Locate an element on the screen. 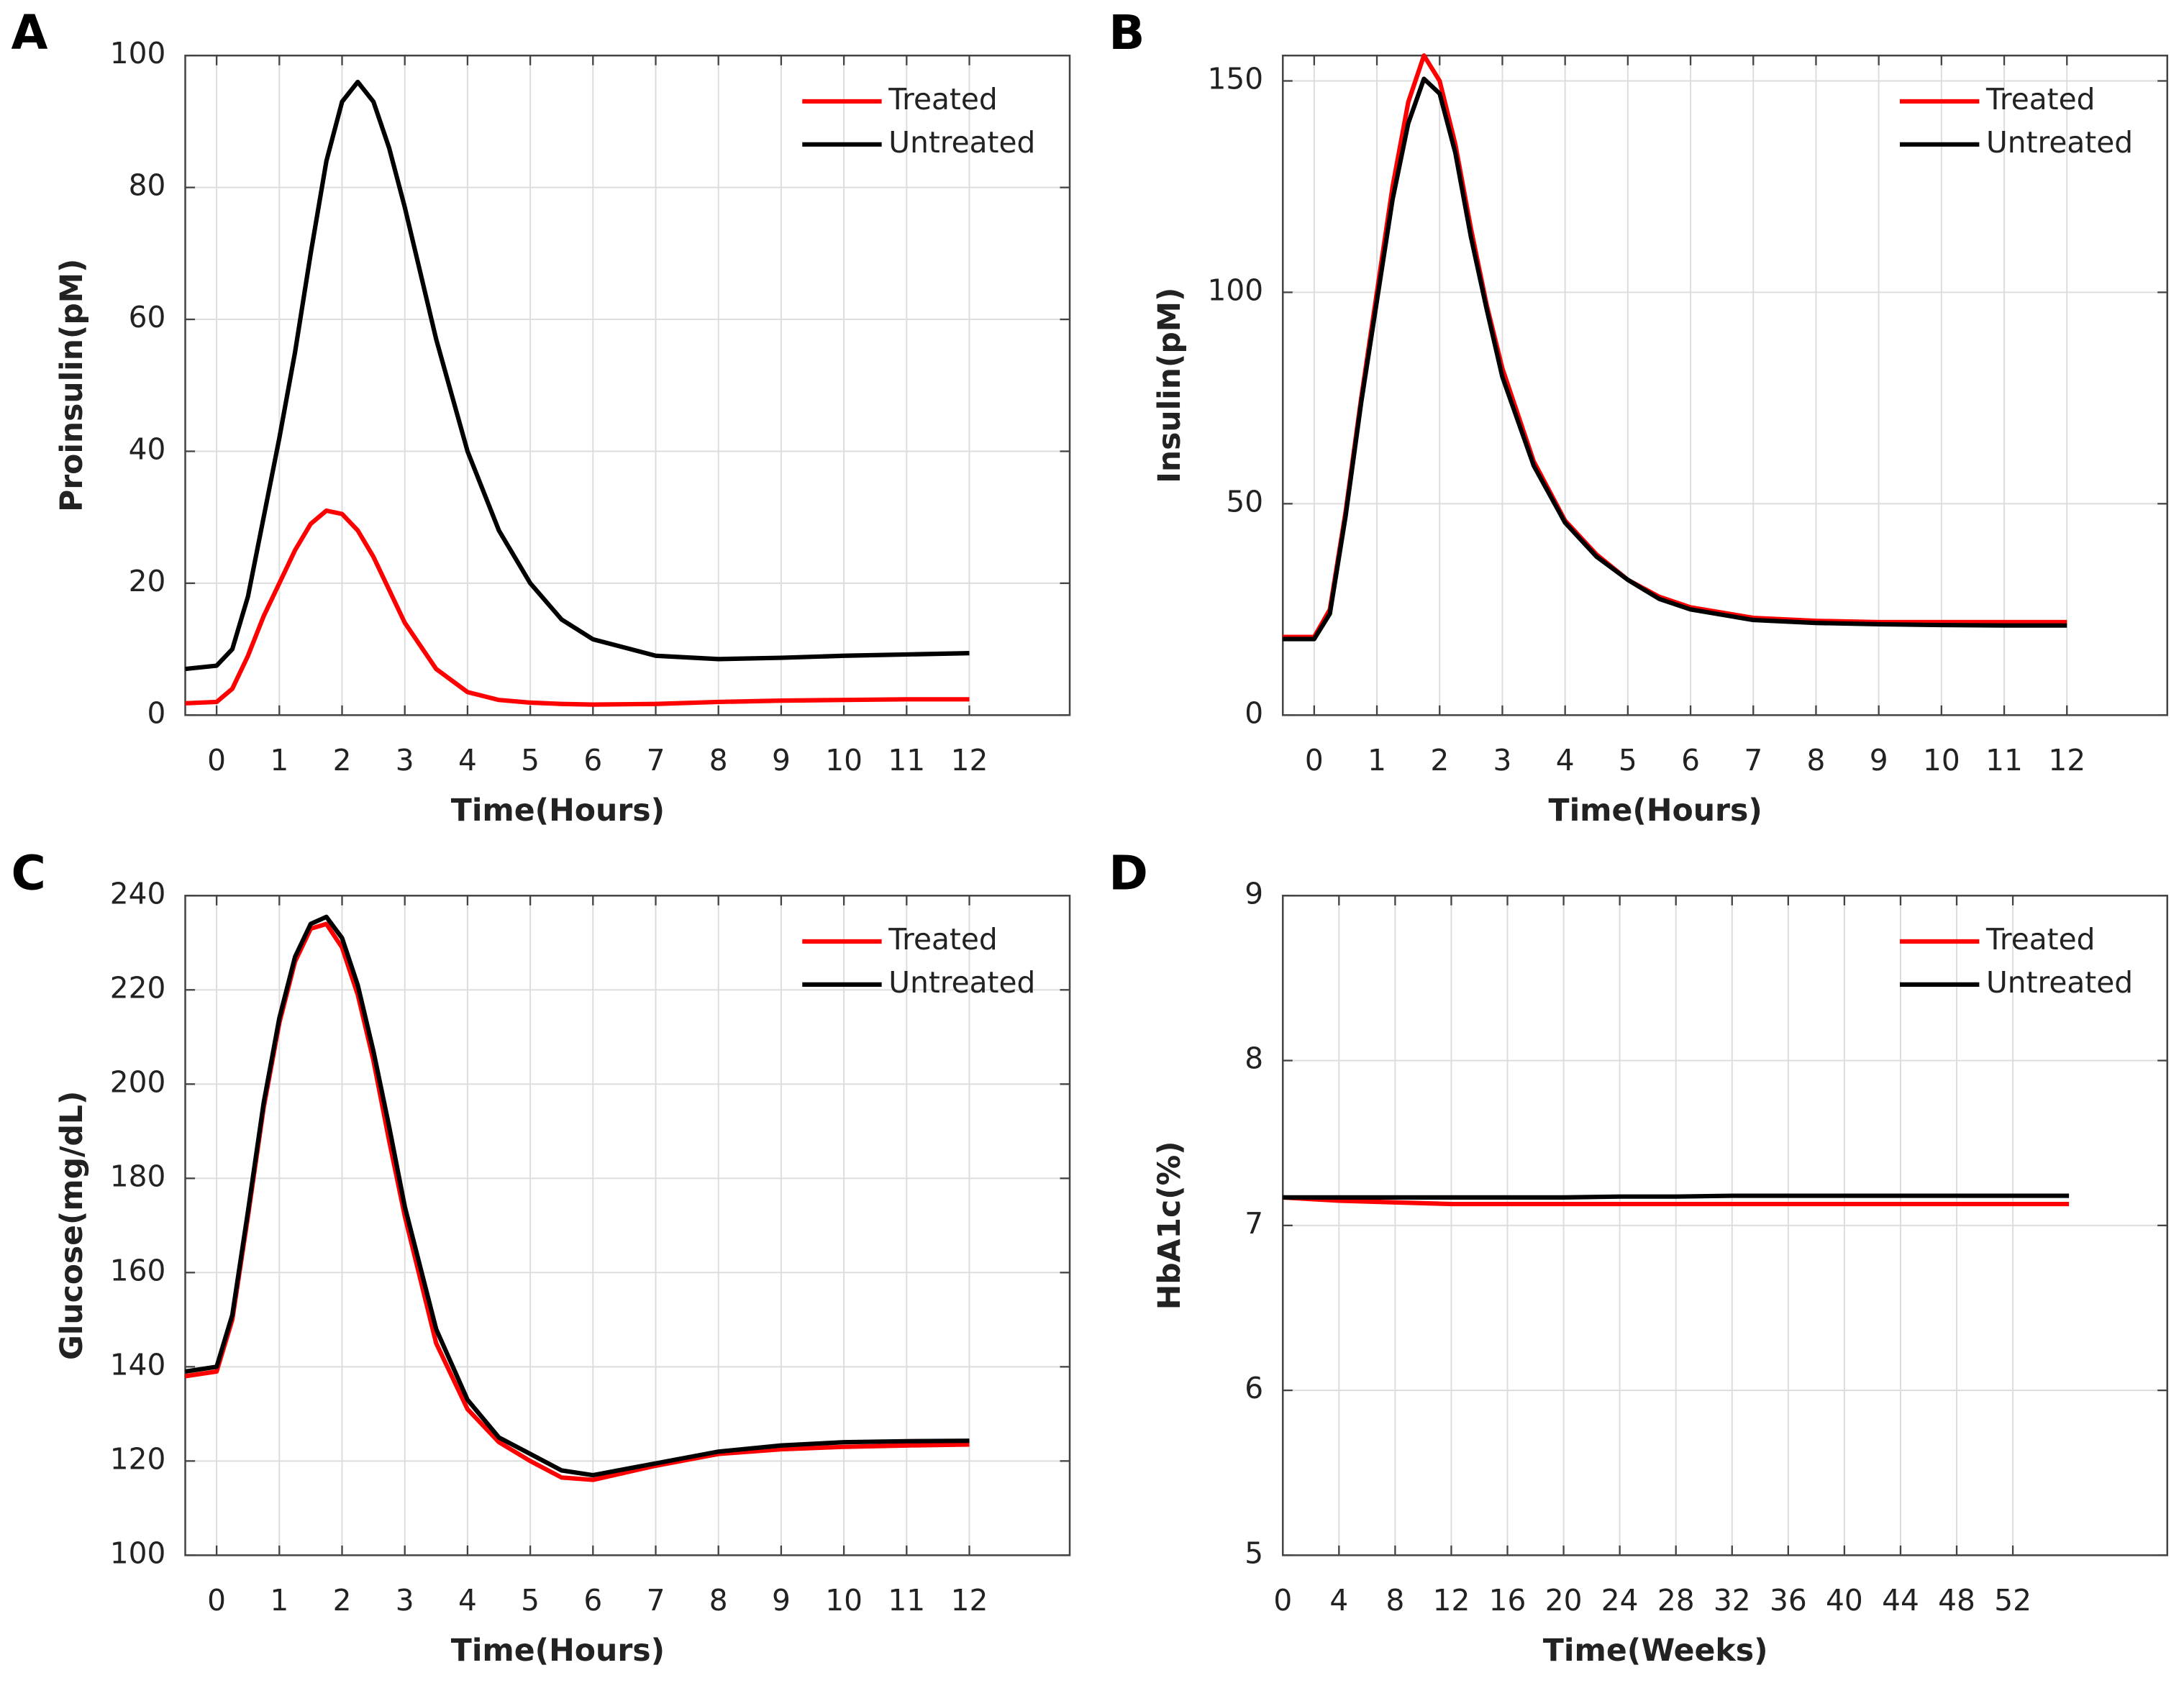 The width and height of the screenshot is (2184, 1683). x-tick-label: 28 is located at coordinates (1676, 1601).